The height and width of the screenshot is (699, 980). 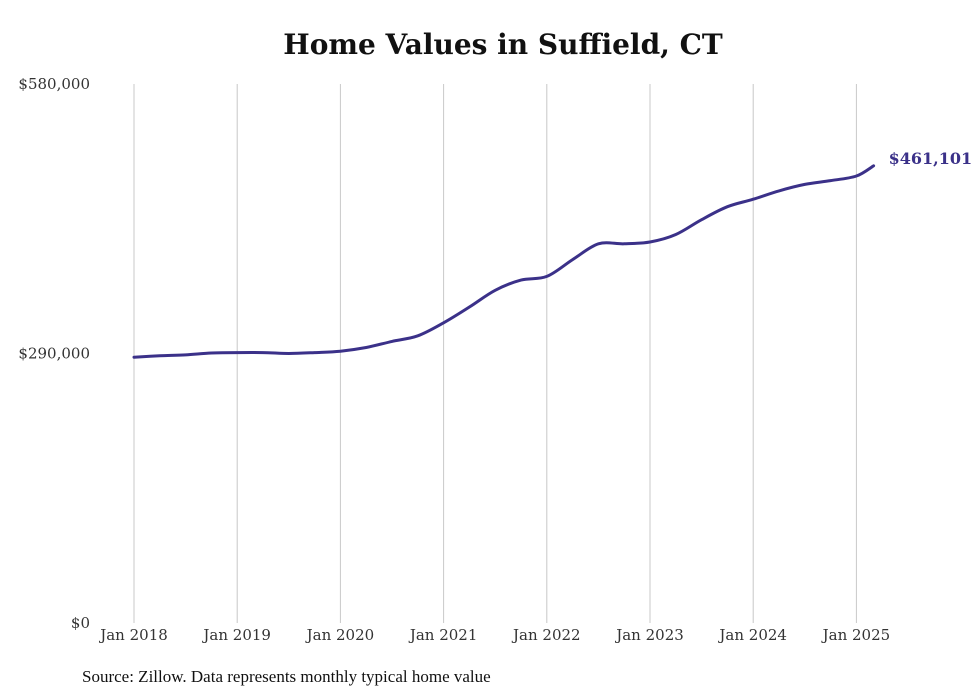 What do you see at coordinates (54, 84) in the screenshot?
I see `y-tick-label: $580,000` at bounding box center [54, 84].